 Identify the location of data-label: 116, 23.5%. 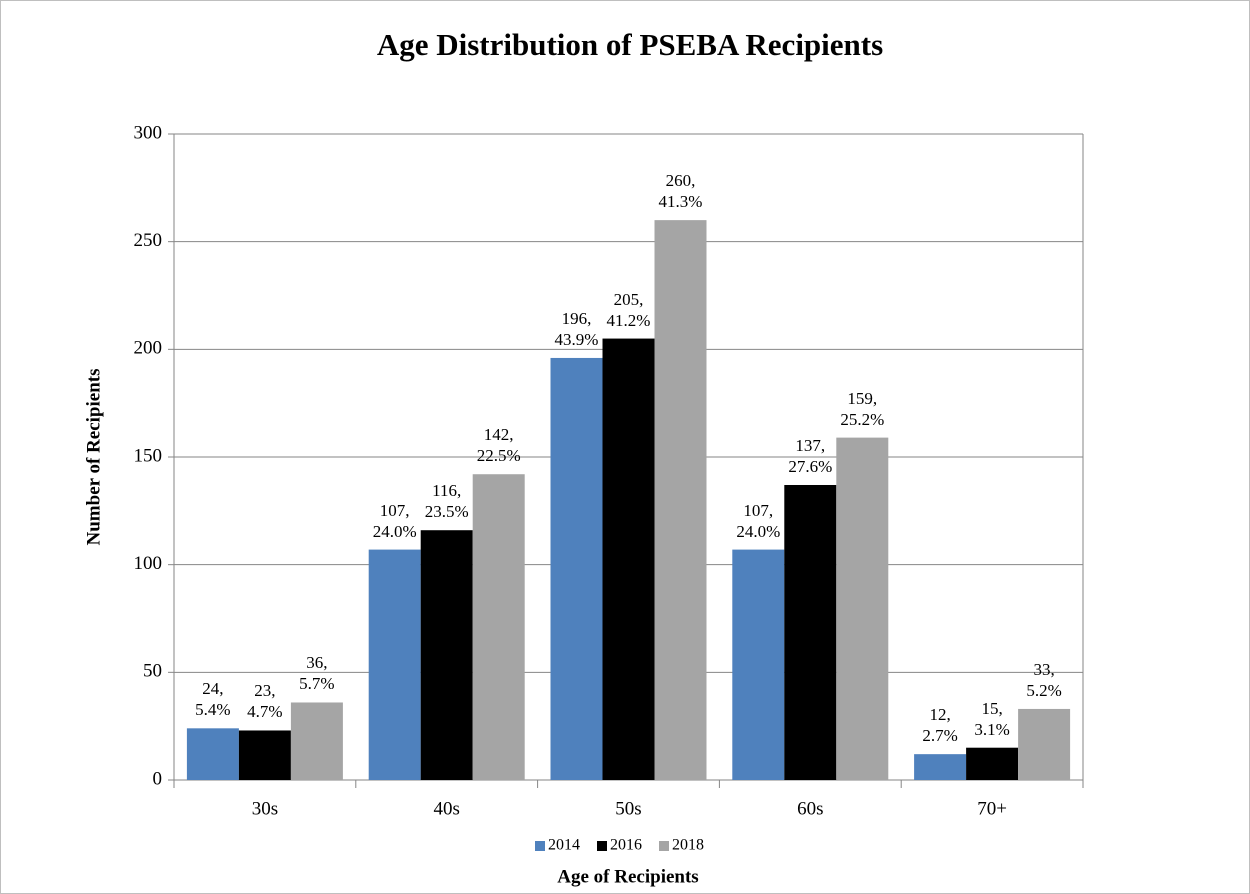
(446, 501).